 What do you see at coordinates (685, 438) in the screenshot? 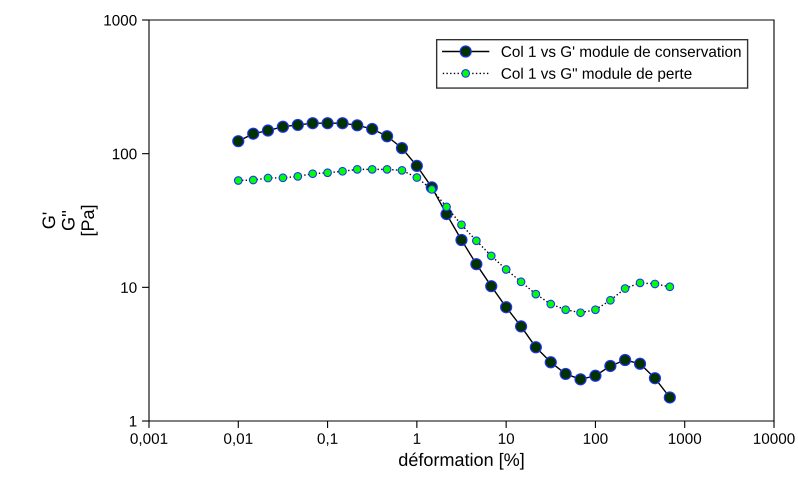
I see `x-tick-label: 1000` at bounding box center [685, 438].